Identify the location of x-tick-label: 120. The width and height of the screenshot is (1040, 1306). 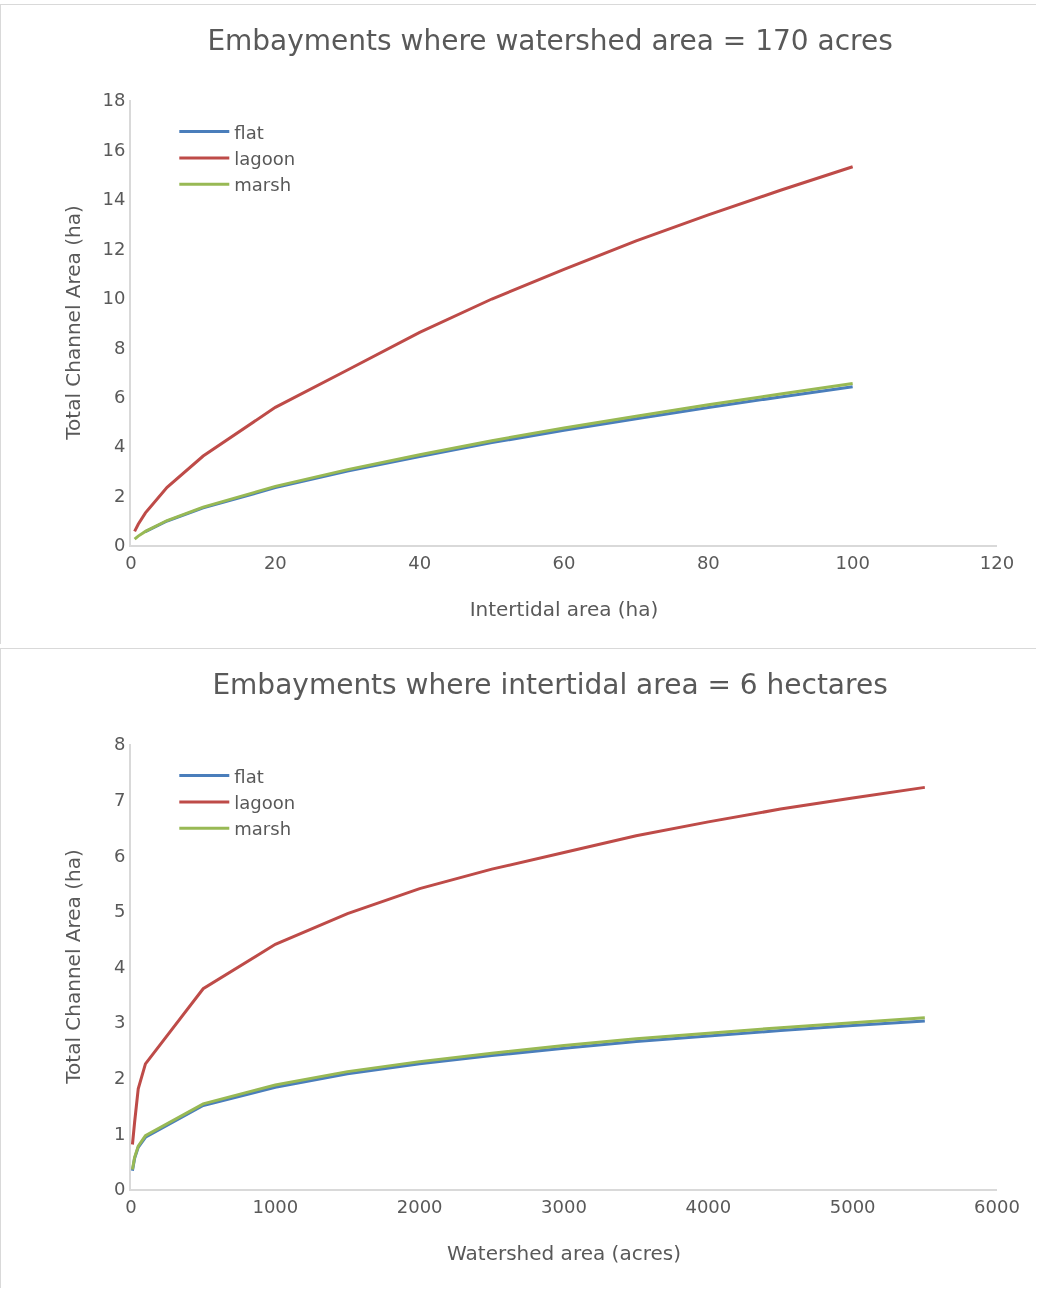
(997, 562).